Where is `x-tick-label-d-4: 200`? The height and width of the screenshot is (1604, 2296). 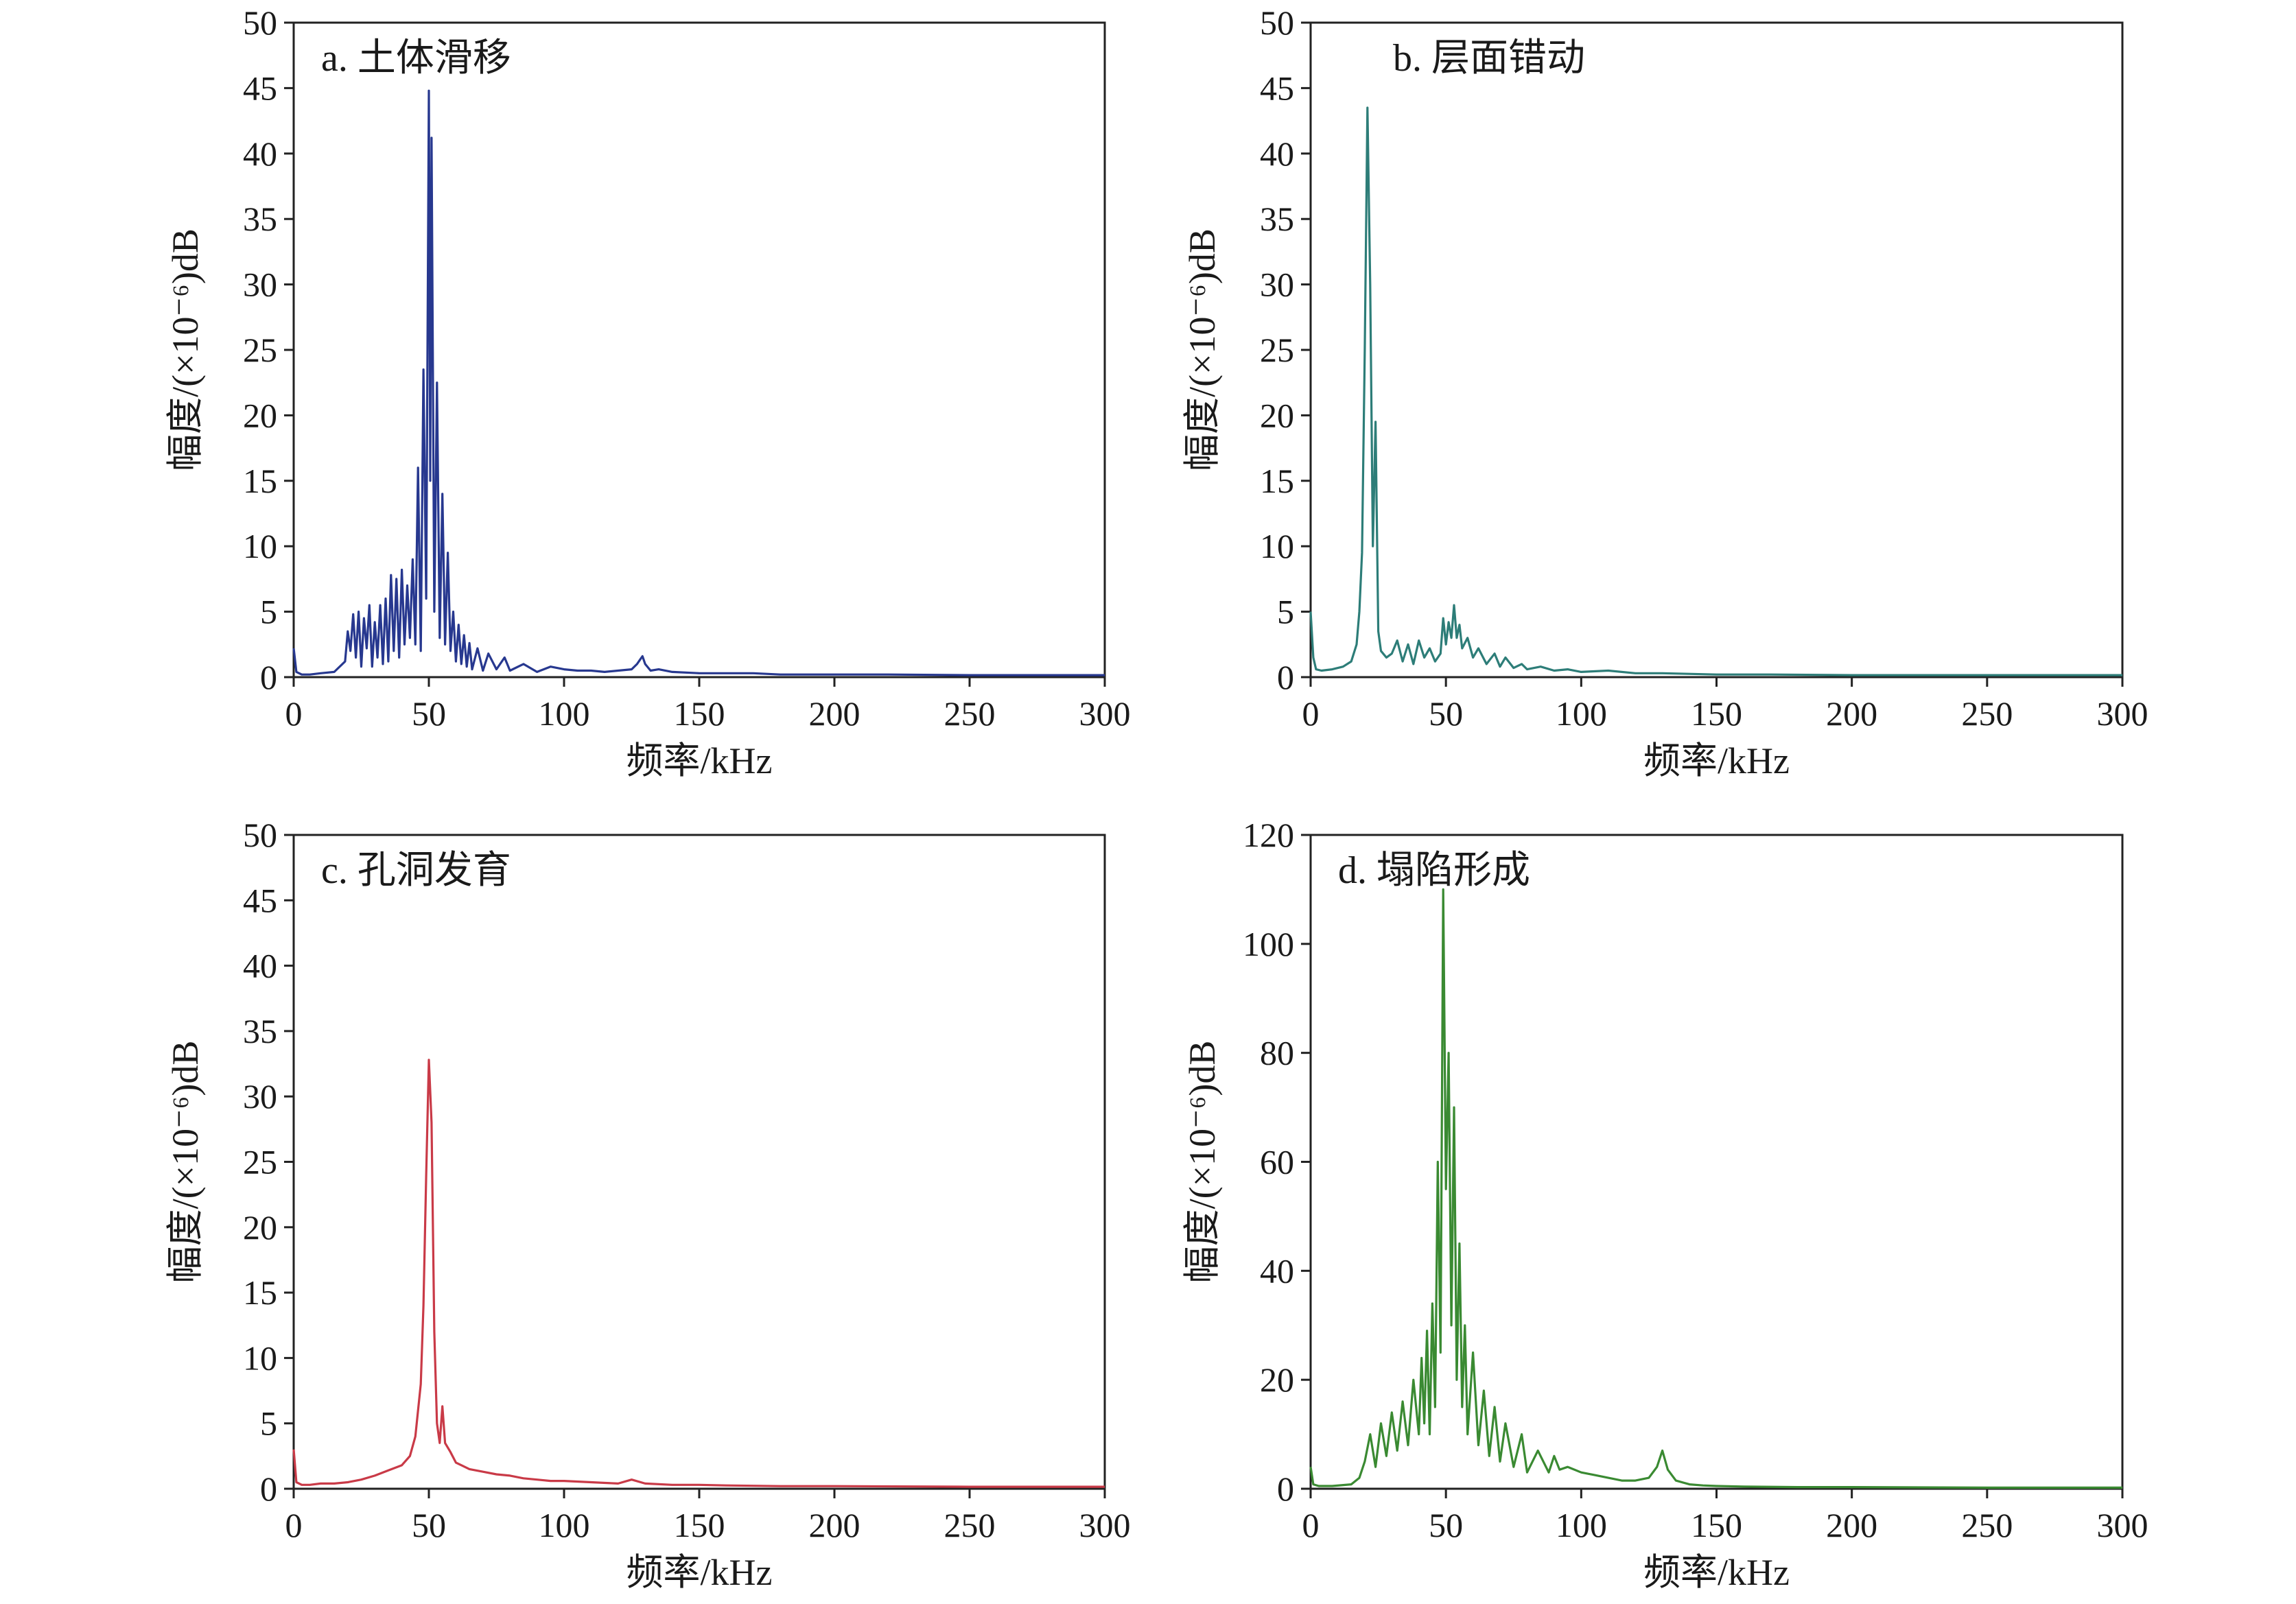 x-tick-label-d-4: 200 is located at coordinates (1851, 1525).